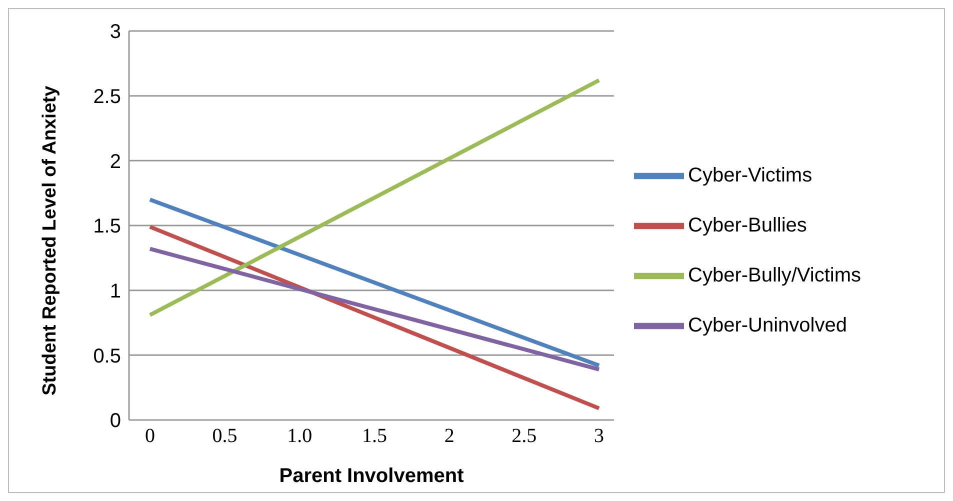 The width and height of the screenshot is (953, 501). Describe the element at coordinates (149, 436) in the screenshot. I see `x-tick-label: 0` at that location.